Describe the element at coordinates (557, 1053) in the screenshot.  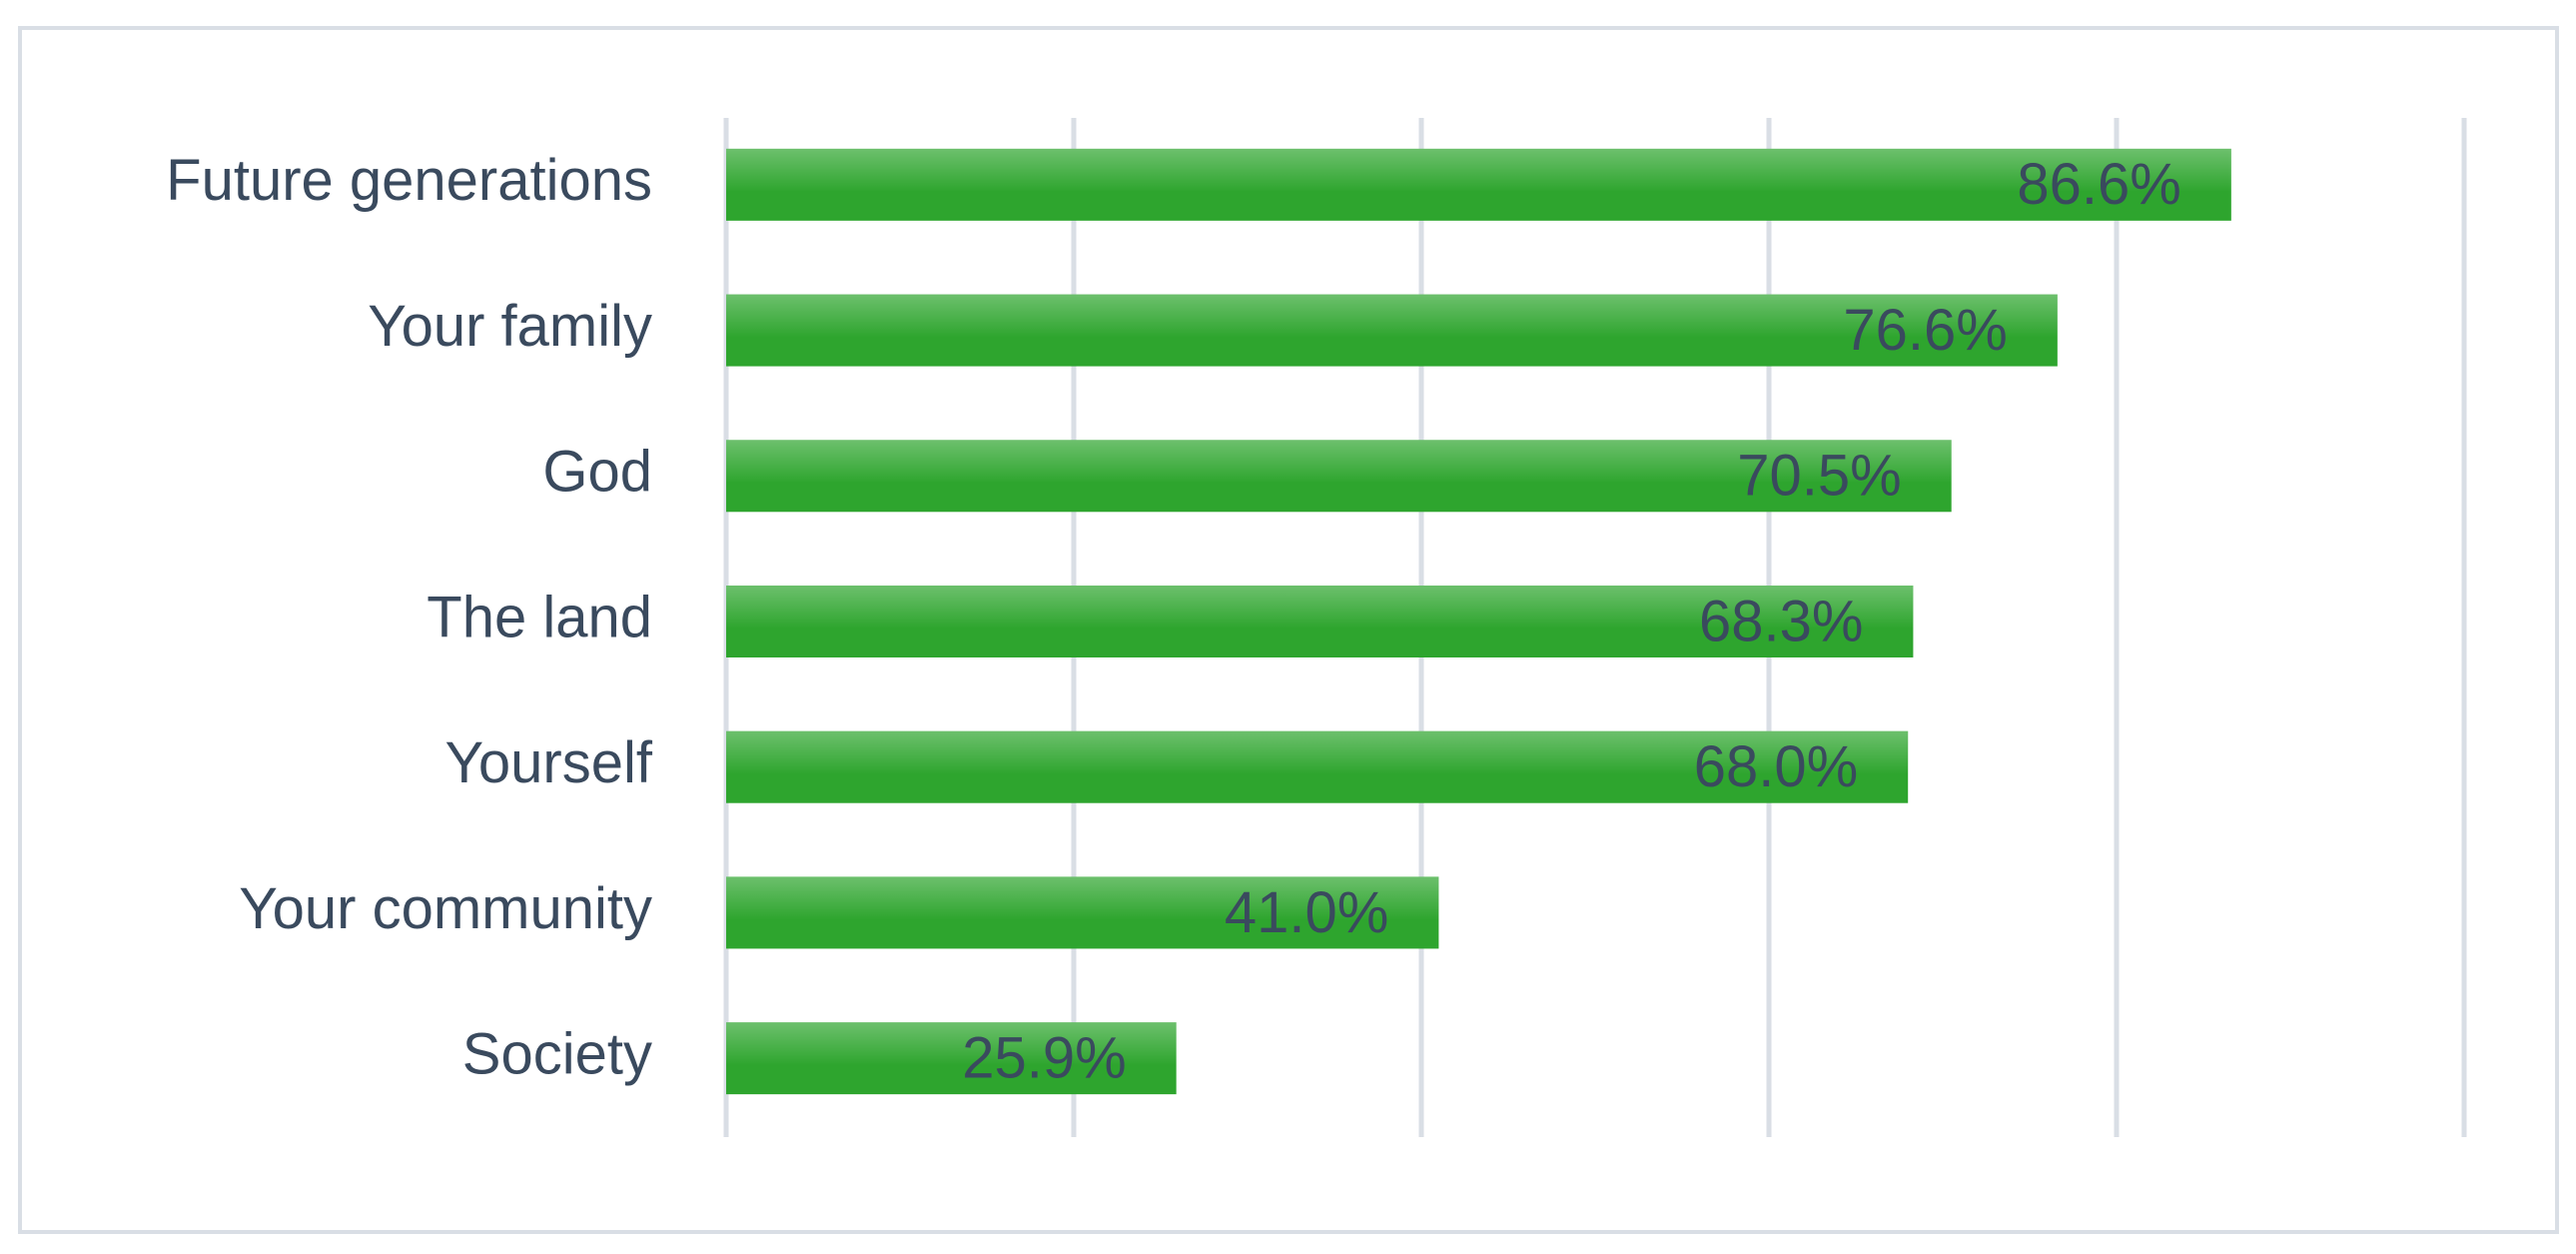
I see `category-label: Society` at that location.